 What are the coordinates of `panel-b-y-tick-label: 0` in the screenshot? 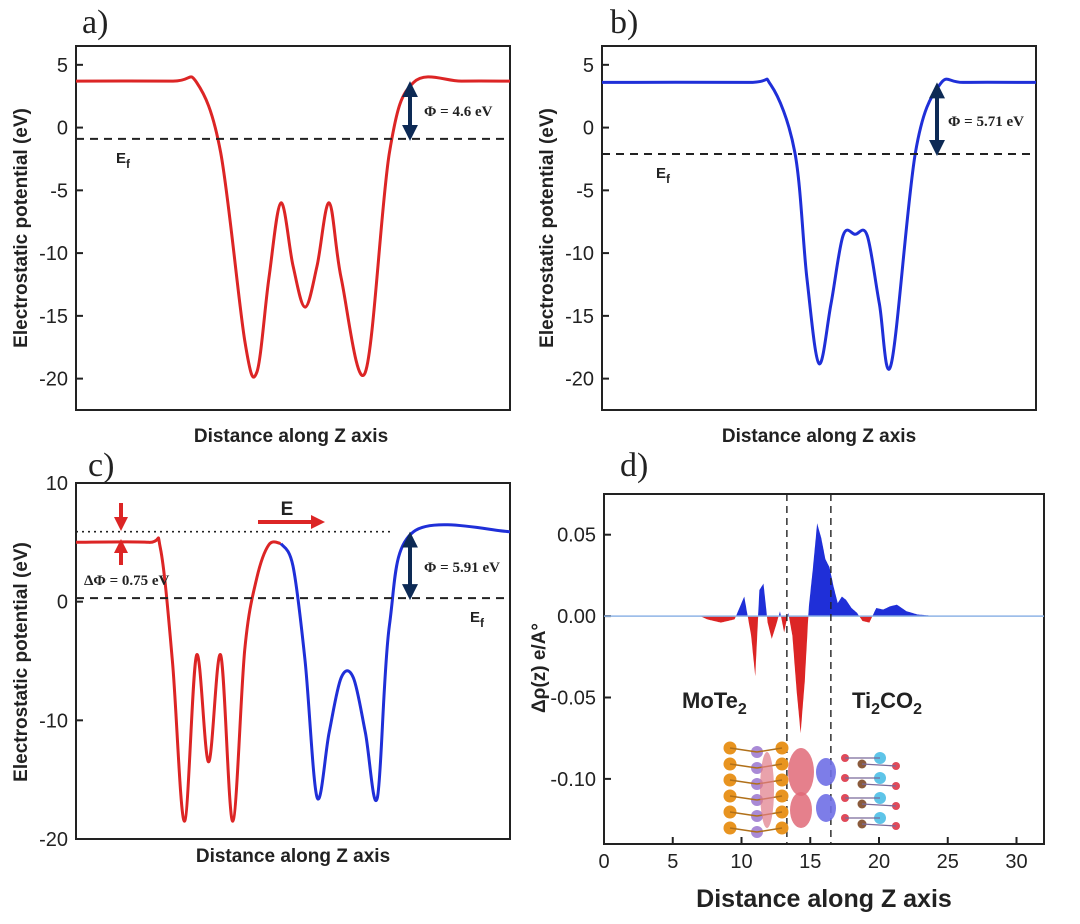 It's located at (588, 129).